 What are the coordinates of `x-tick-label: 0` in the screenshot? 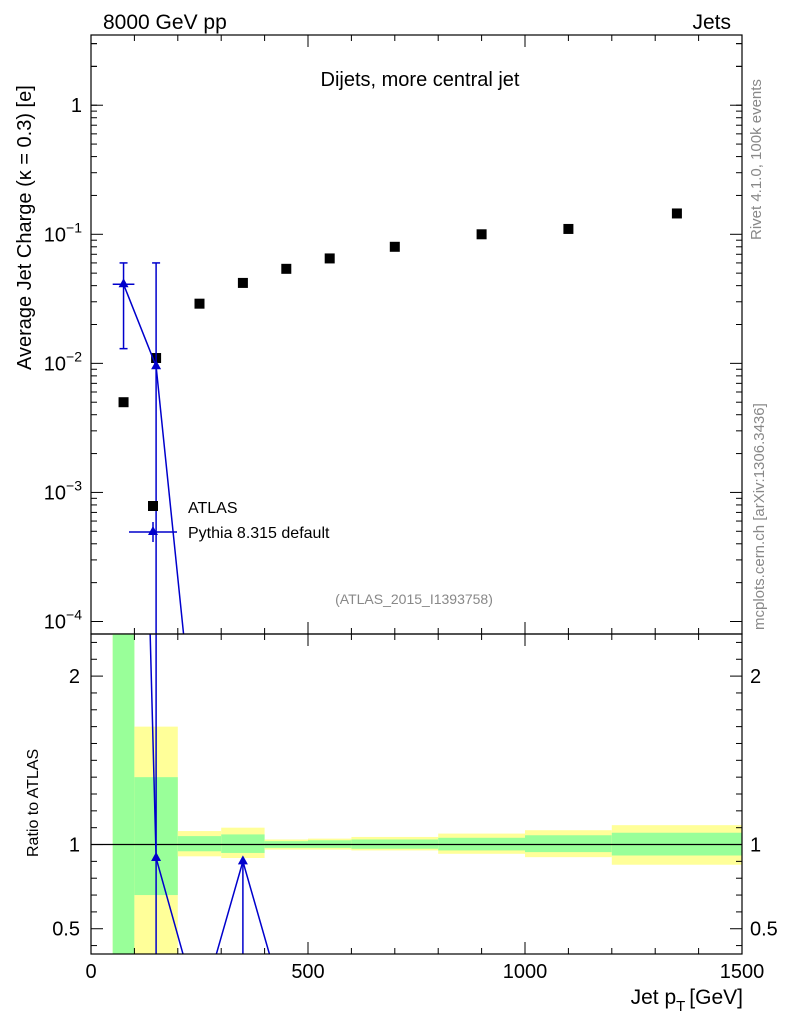 It's located at (90, 972).